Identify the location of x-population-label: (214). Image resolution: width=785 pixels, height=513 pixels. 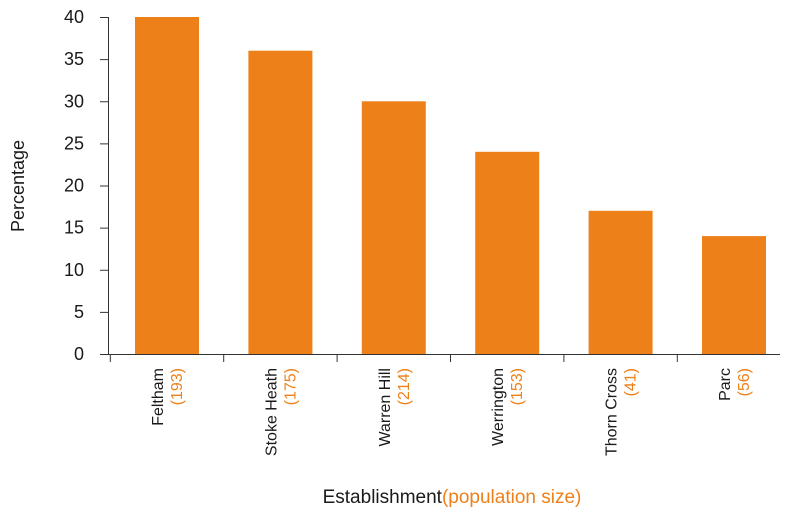
(404, 386).